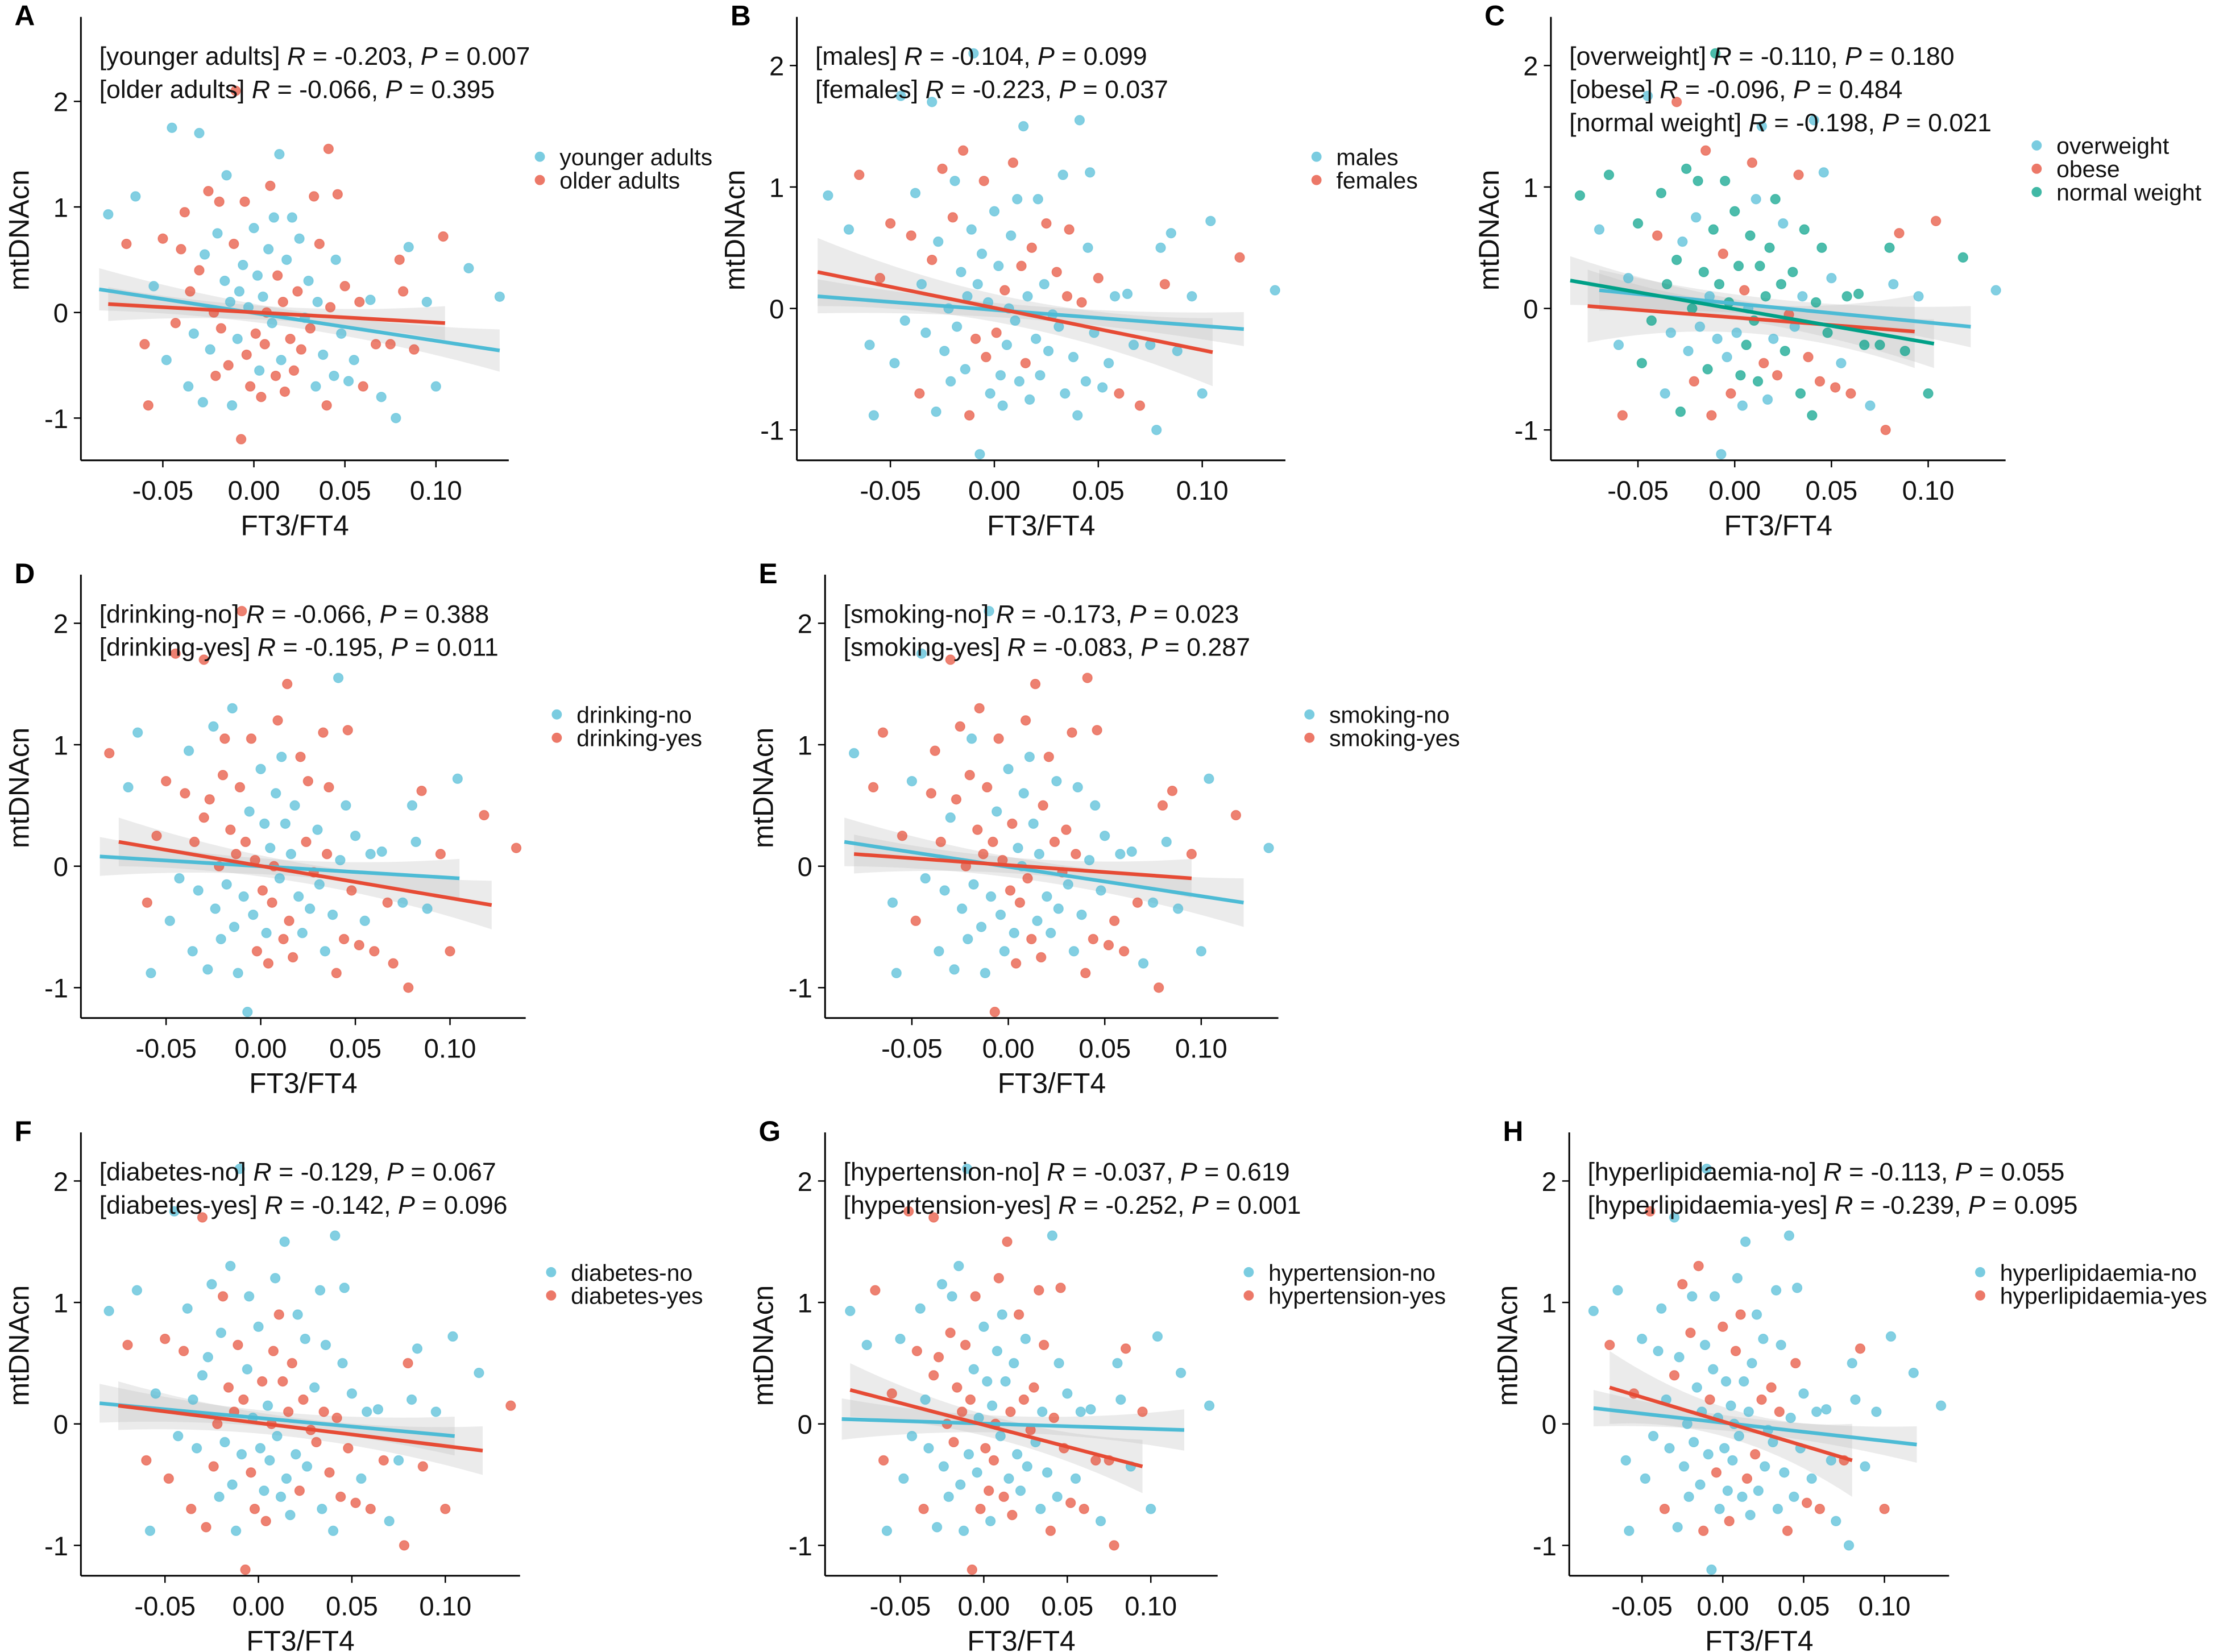  I want to click on panel-label: D, so click(25, 574).